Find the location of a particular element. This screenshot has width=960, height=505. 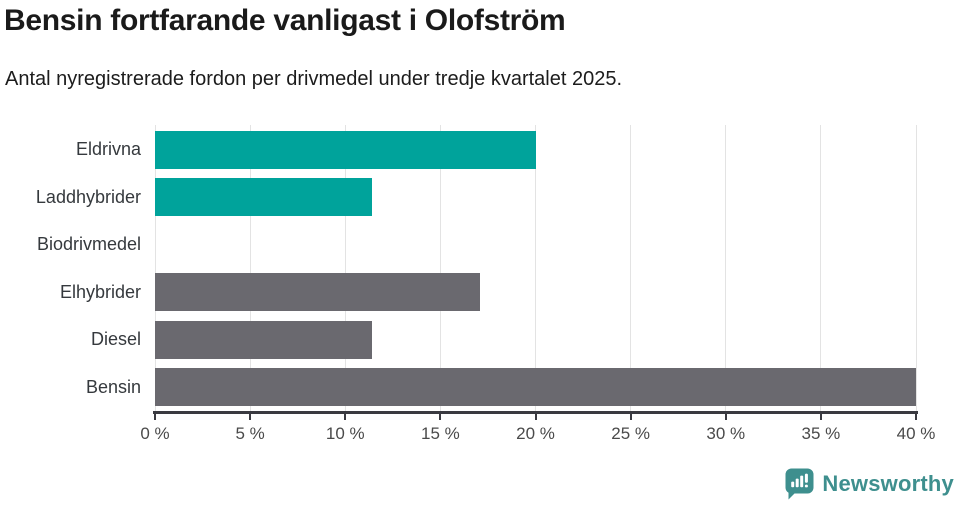

chart-row: Diesel is located at coordinates (458, 340).